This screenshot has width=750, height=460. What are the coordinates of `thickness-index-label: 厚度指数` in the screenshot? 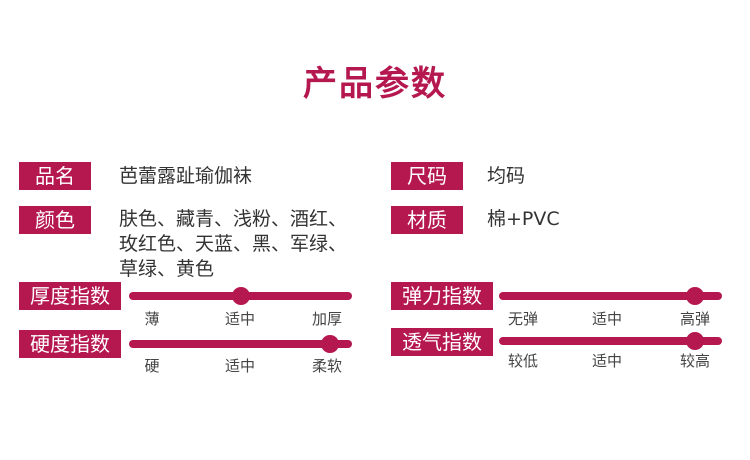 It's located at (70, 296).